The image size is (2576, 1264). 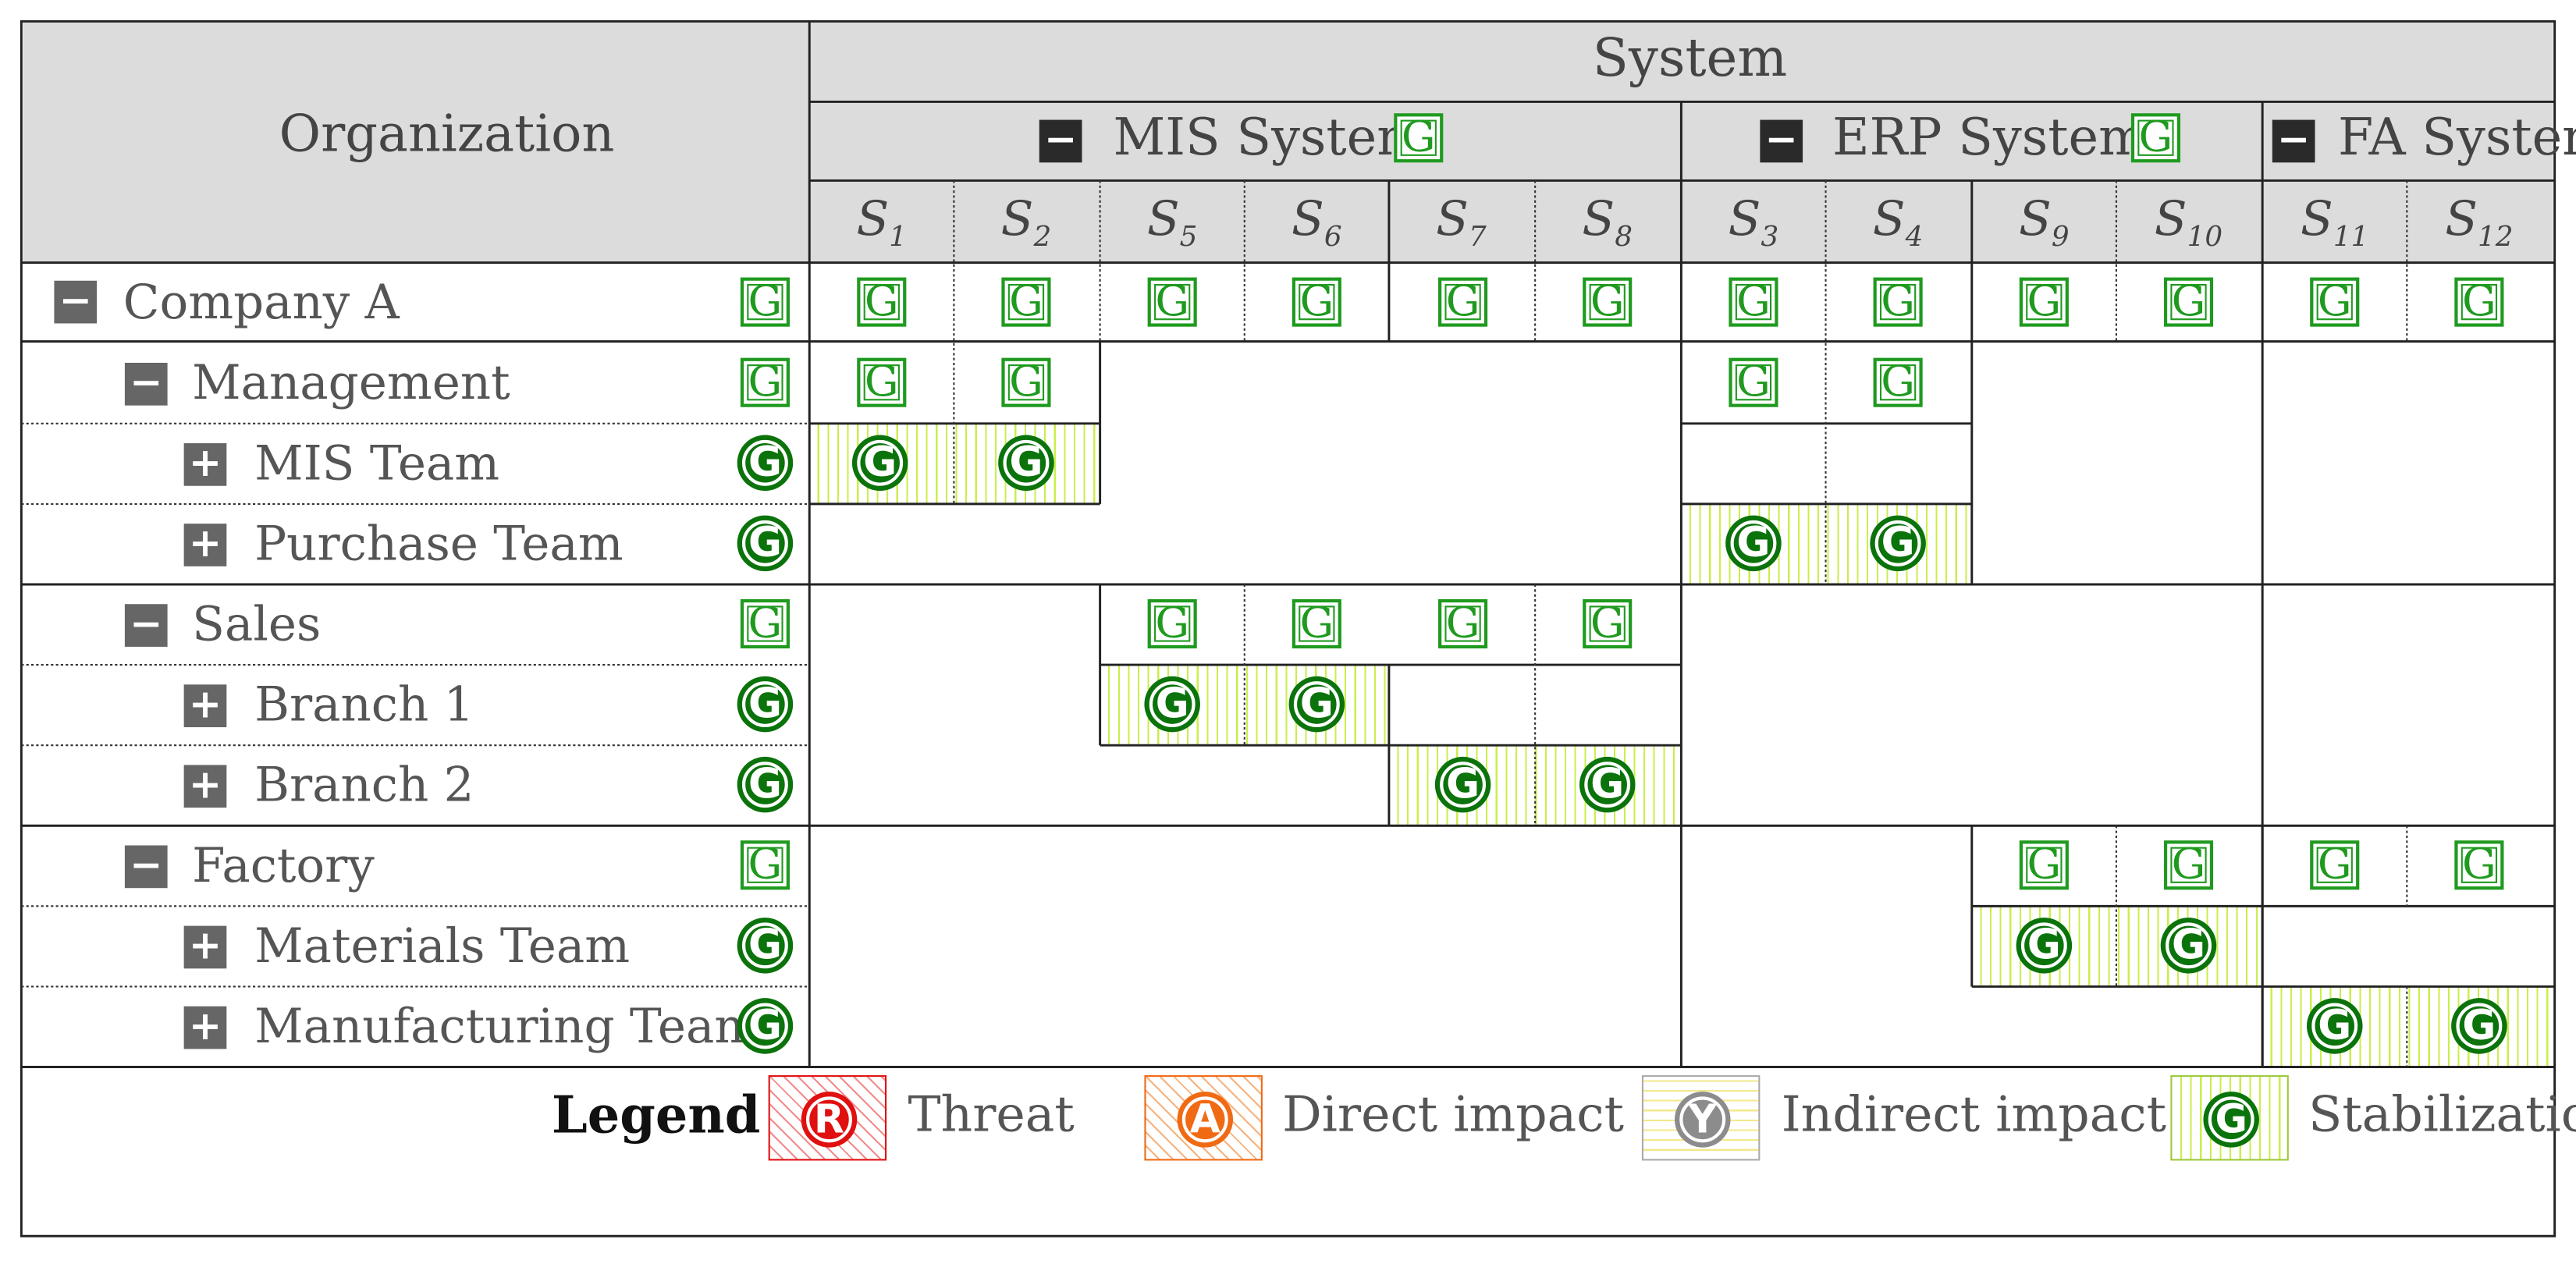 I want to click on direct-impact-icon: A, so click(x=1205, y=1120).